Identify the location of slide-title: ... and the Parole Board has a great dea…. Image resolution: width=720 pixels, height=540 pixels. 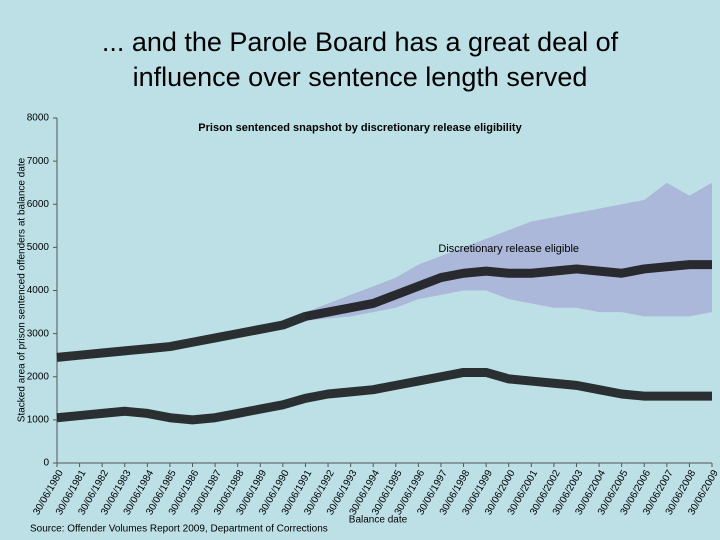
(360, 42).